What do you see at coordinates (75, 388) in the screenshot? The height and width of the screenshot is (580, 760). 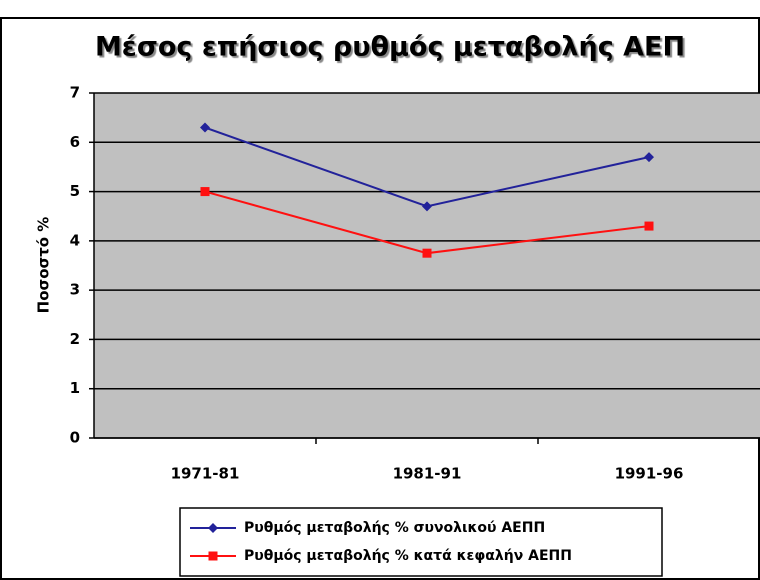 I see `y-tick-label: 1` at bounding box center [75, 388].